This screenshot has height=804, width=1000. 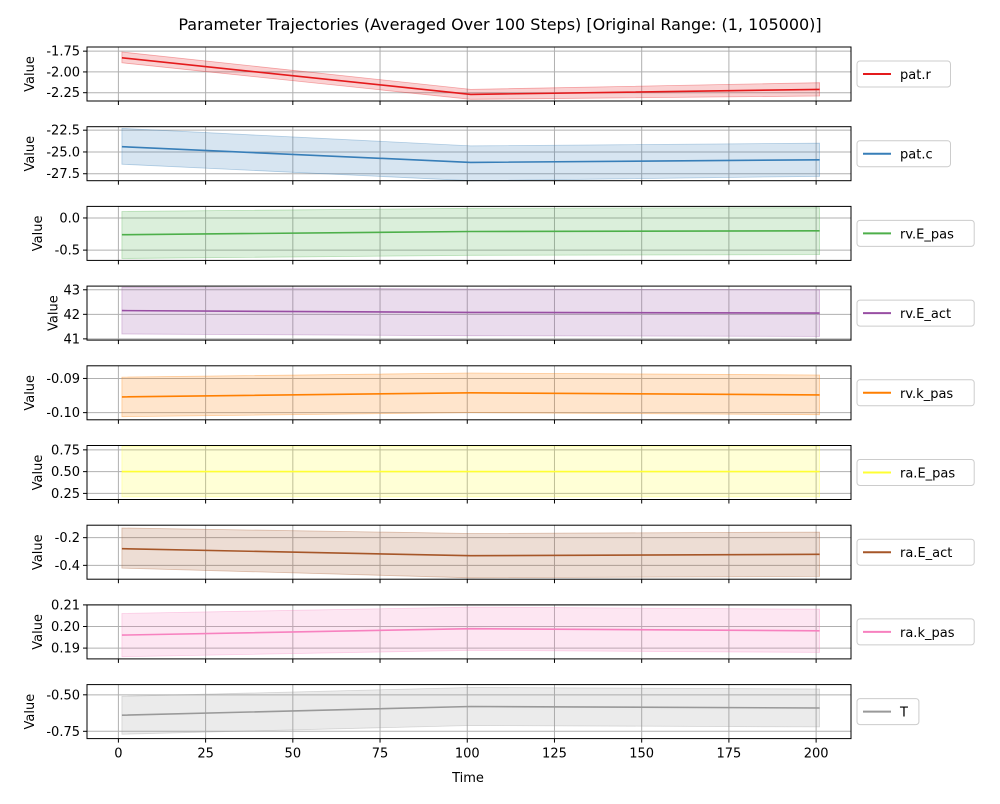 I want to click on legend-label: rv.E_act, so click(x=925, y=314).